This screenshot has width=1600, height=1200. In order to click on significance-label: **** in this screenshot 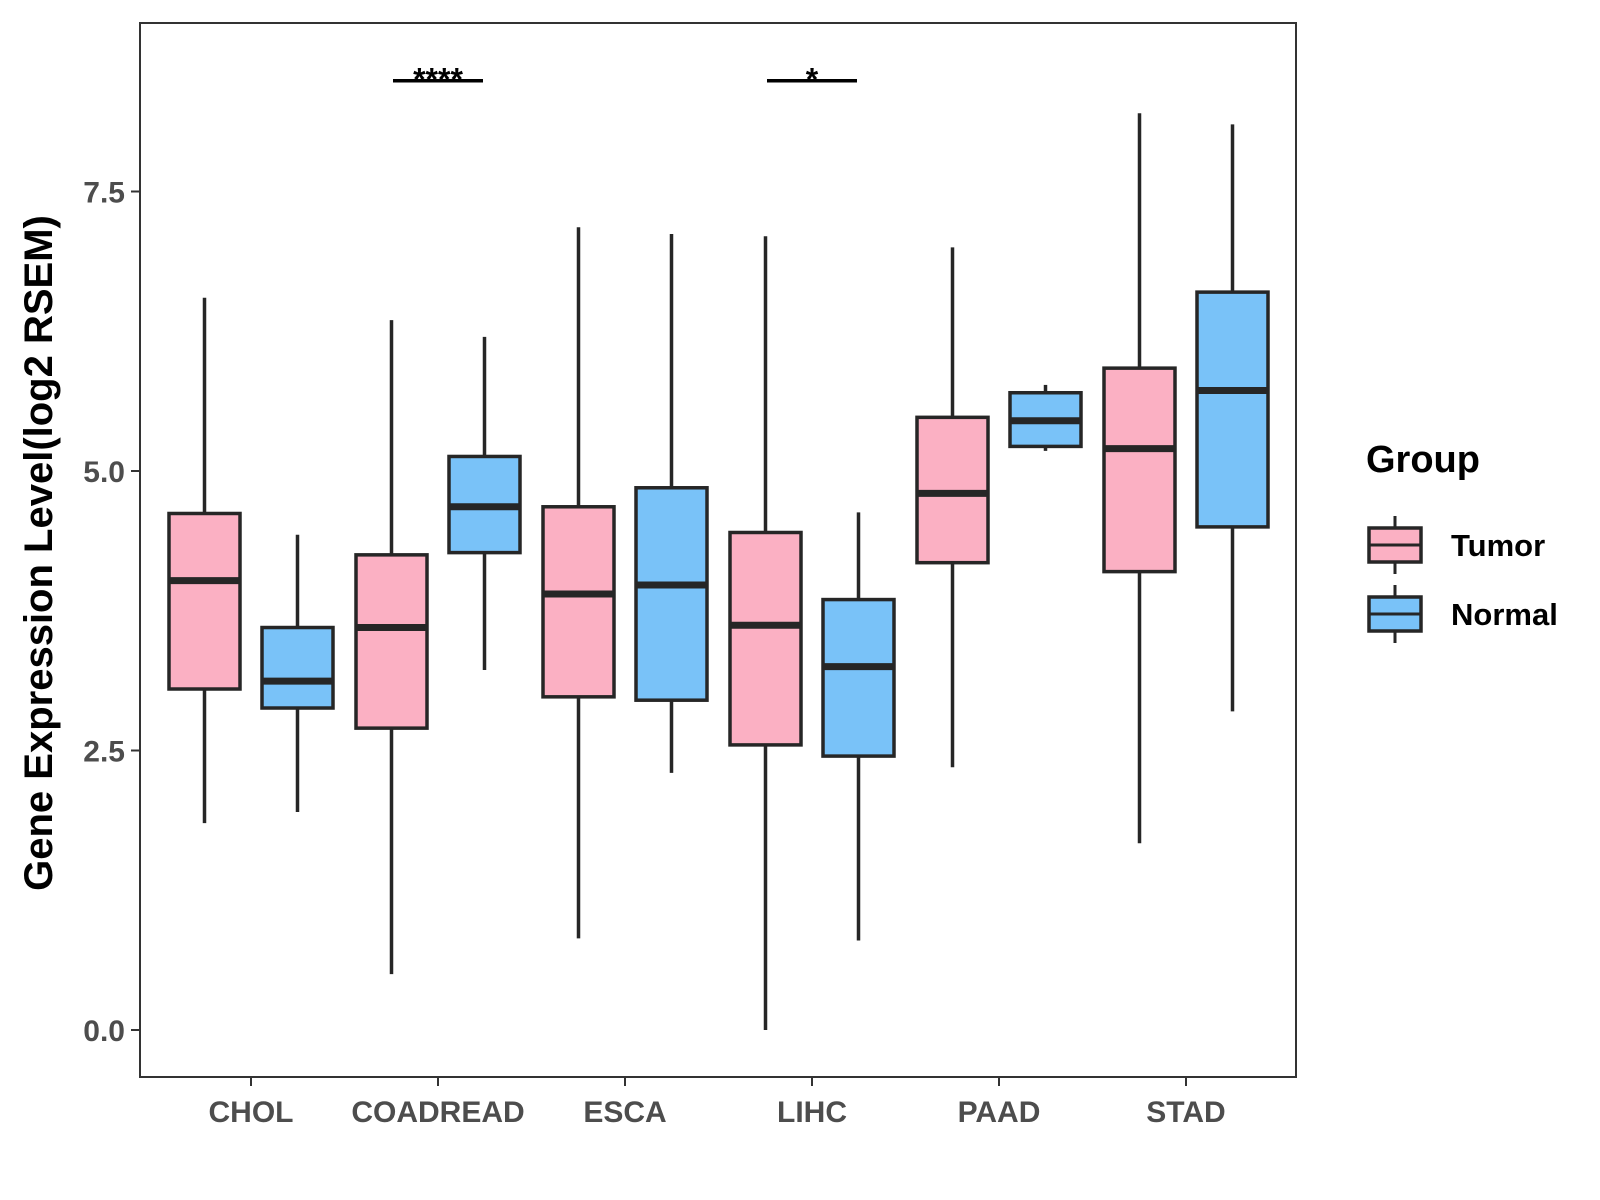, I will do `click(438, 80)`.